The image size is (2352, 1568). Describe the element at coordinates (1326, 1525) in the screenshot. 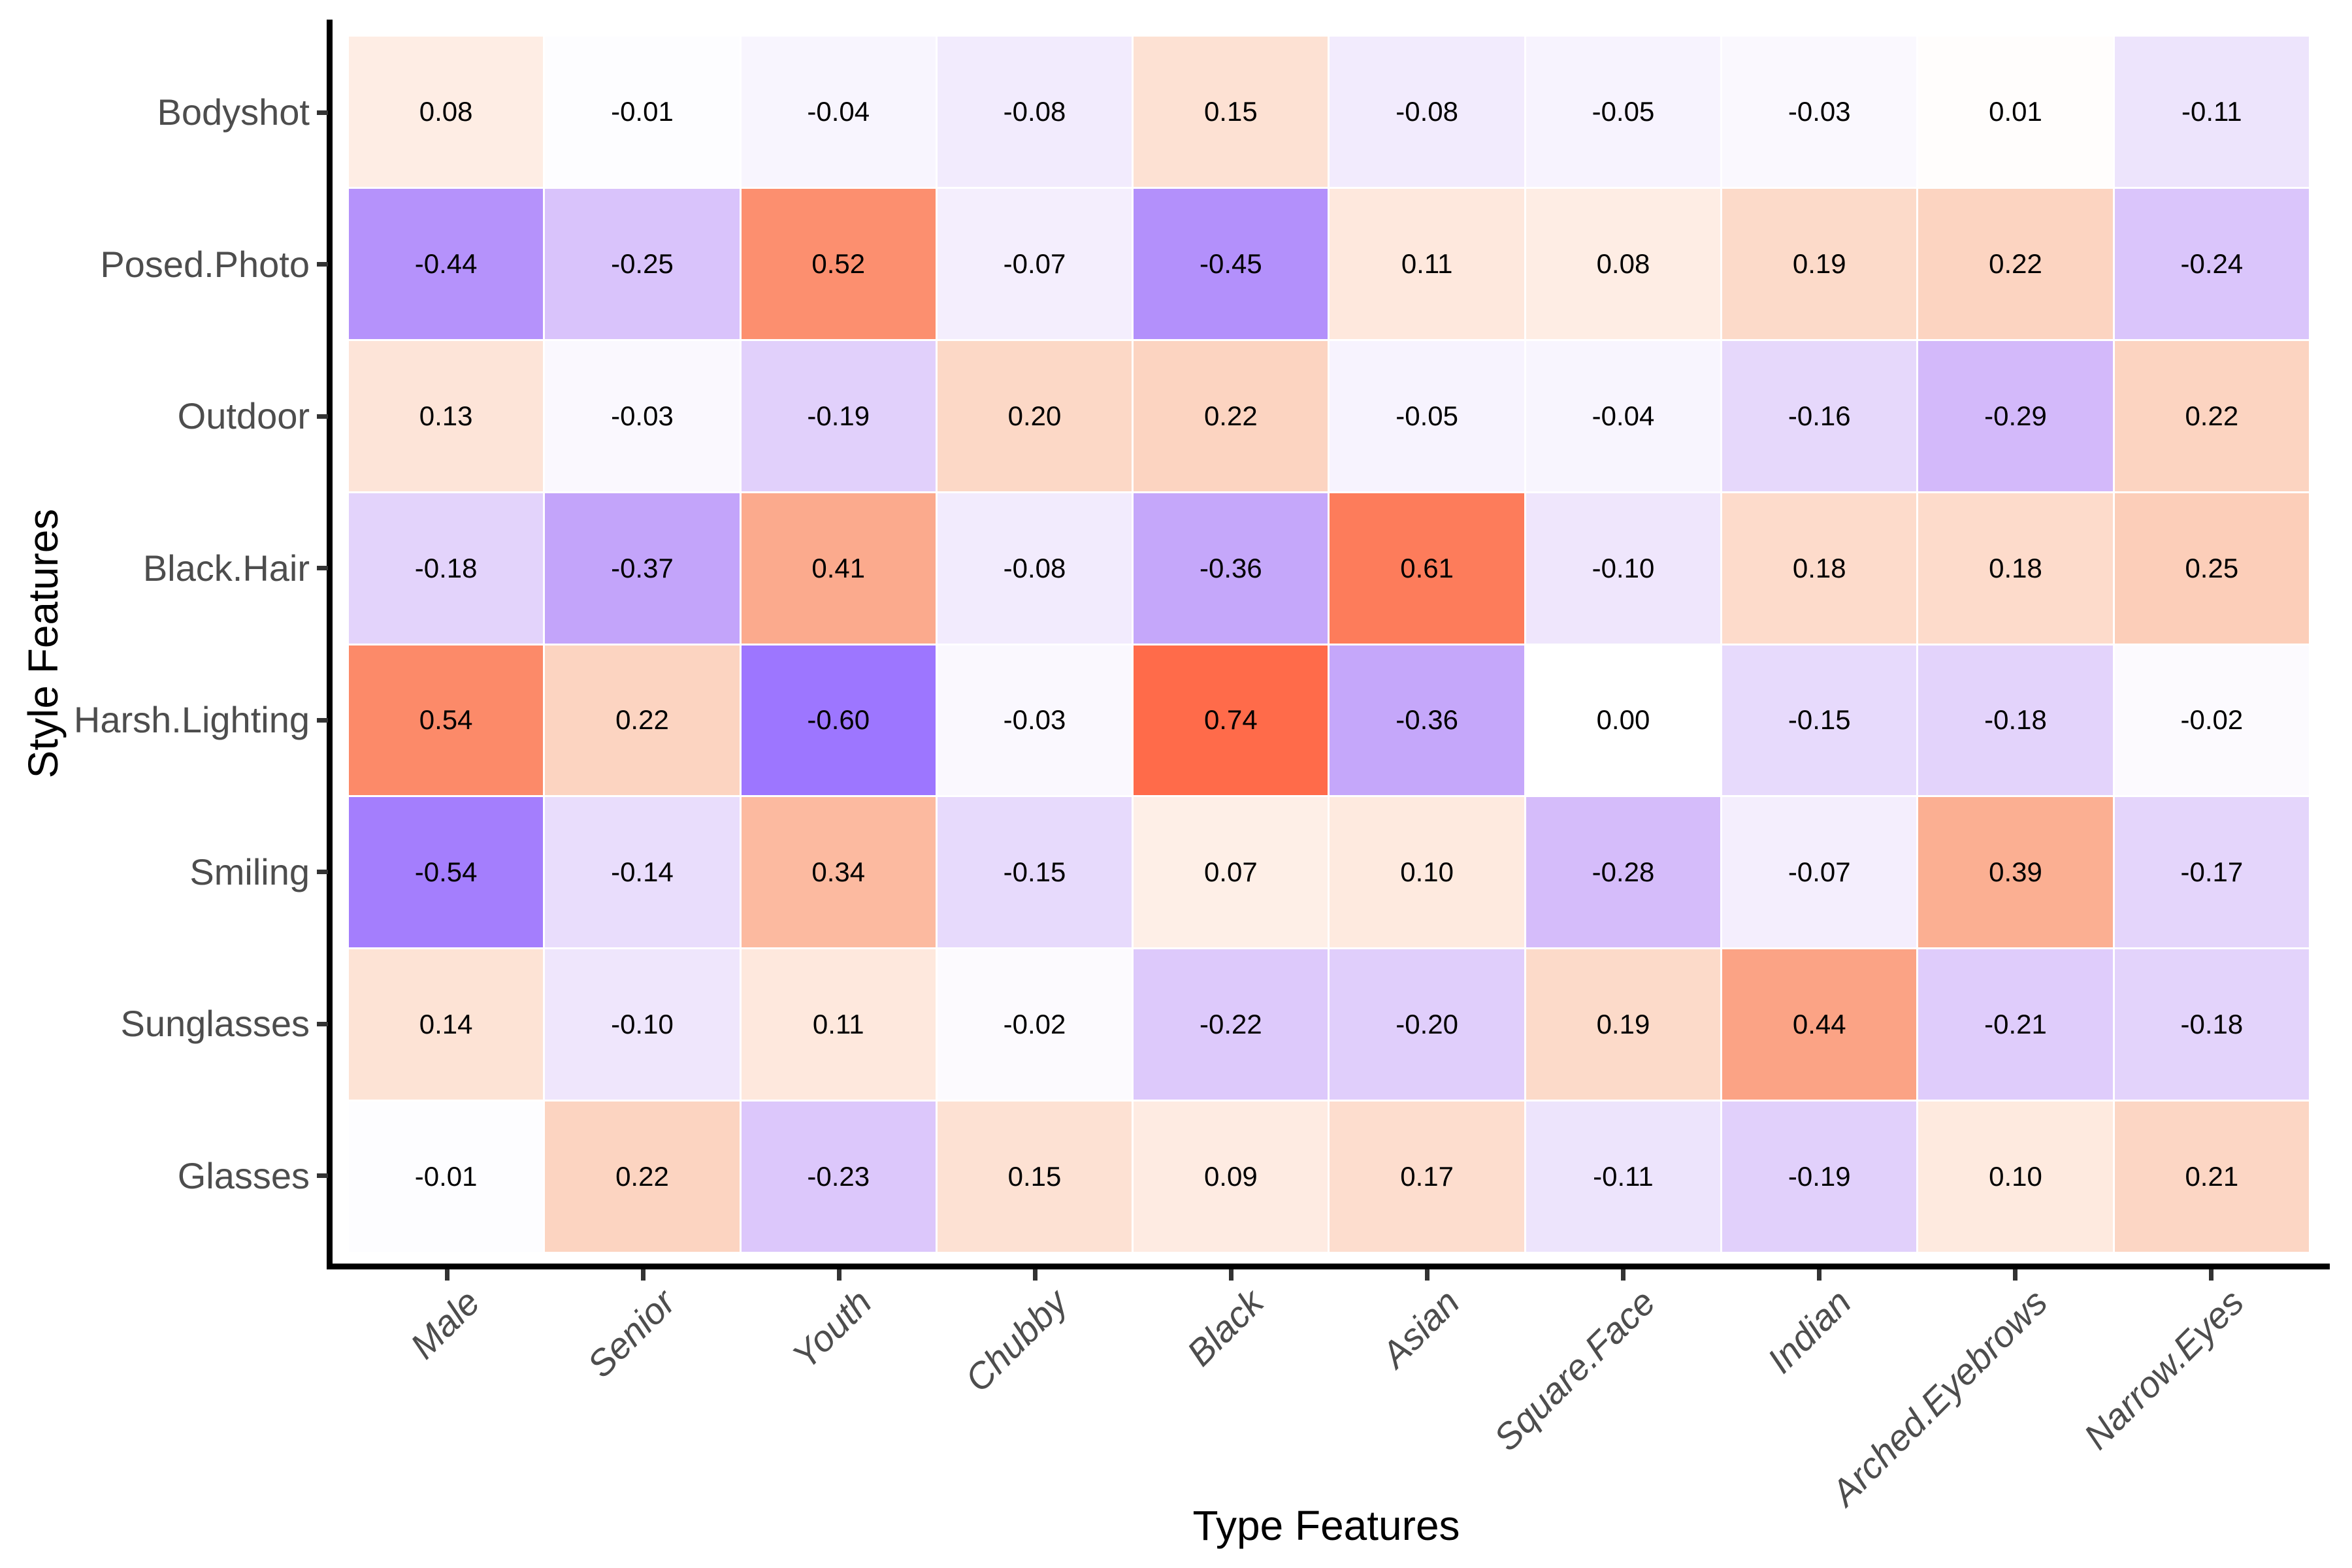

I see `x-axis-title: Type Features` at that location.